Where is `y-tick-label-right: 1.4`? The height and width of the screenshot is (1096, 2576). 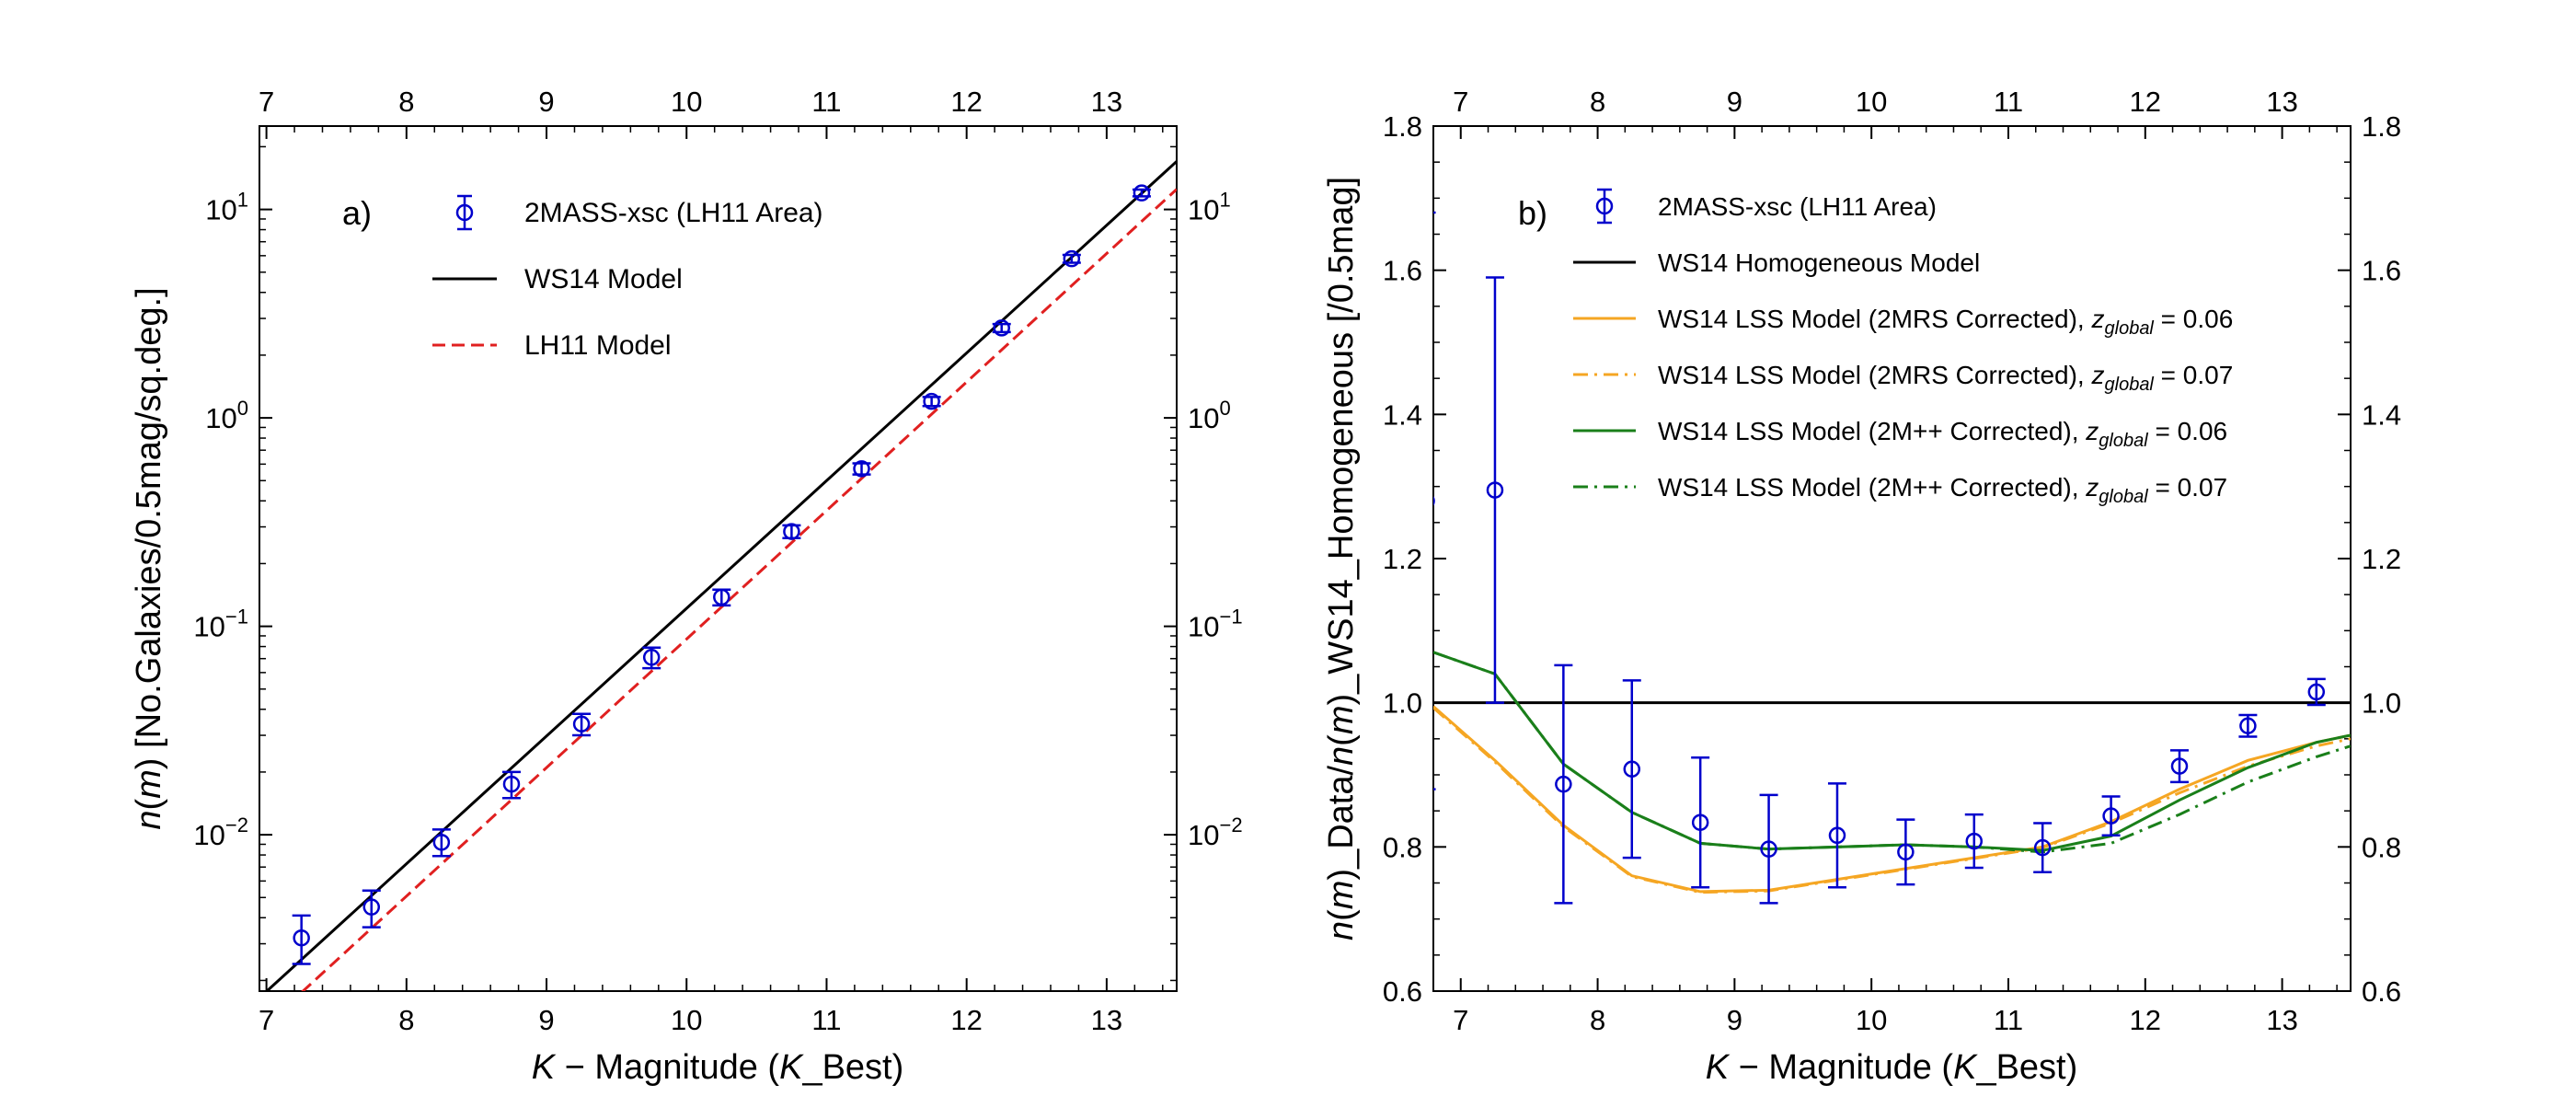
y-tick-label-right: 1.4 is located at coordinates (2381, 414).